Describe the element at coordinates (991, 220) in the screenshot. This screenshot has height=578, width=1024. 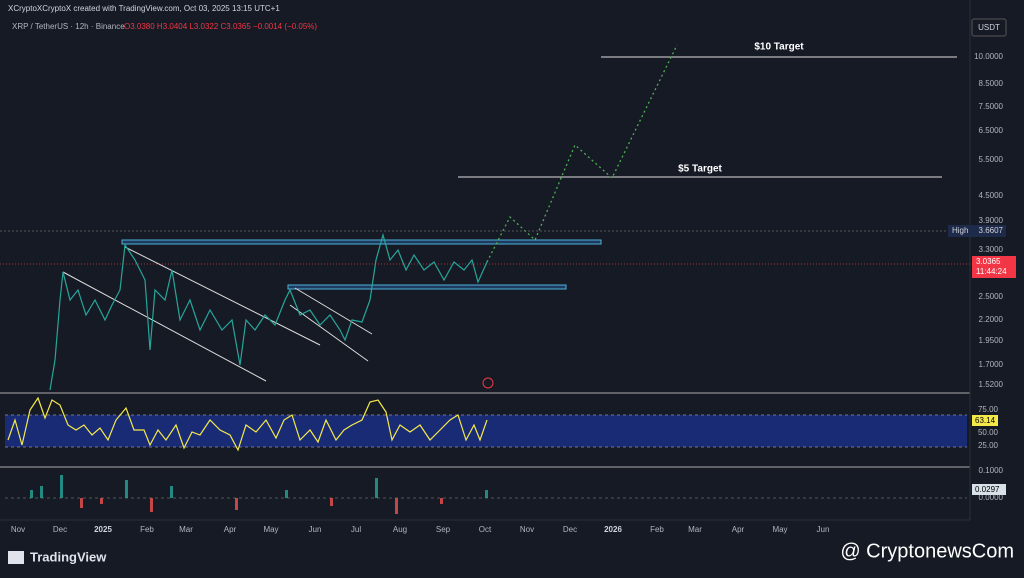
I see `price-label: 3.9000` at that location.